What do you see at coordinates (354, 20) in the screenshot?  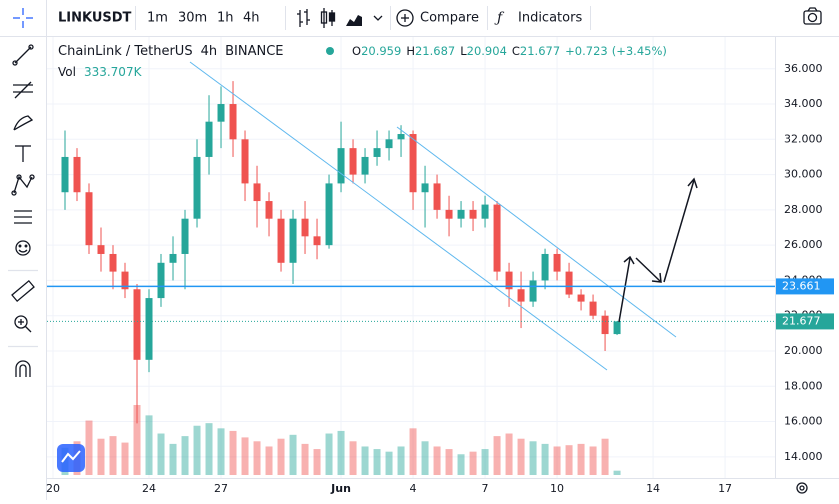 I see `area-button` at bounding box center [354, 20].